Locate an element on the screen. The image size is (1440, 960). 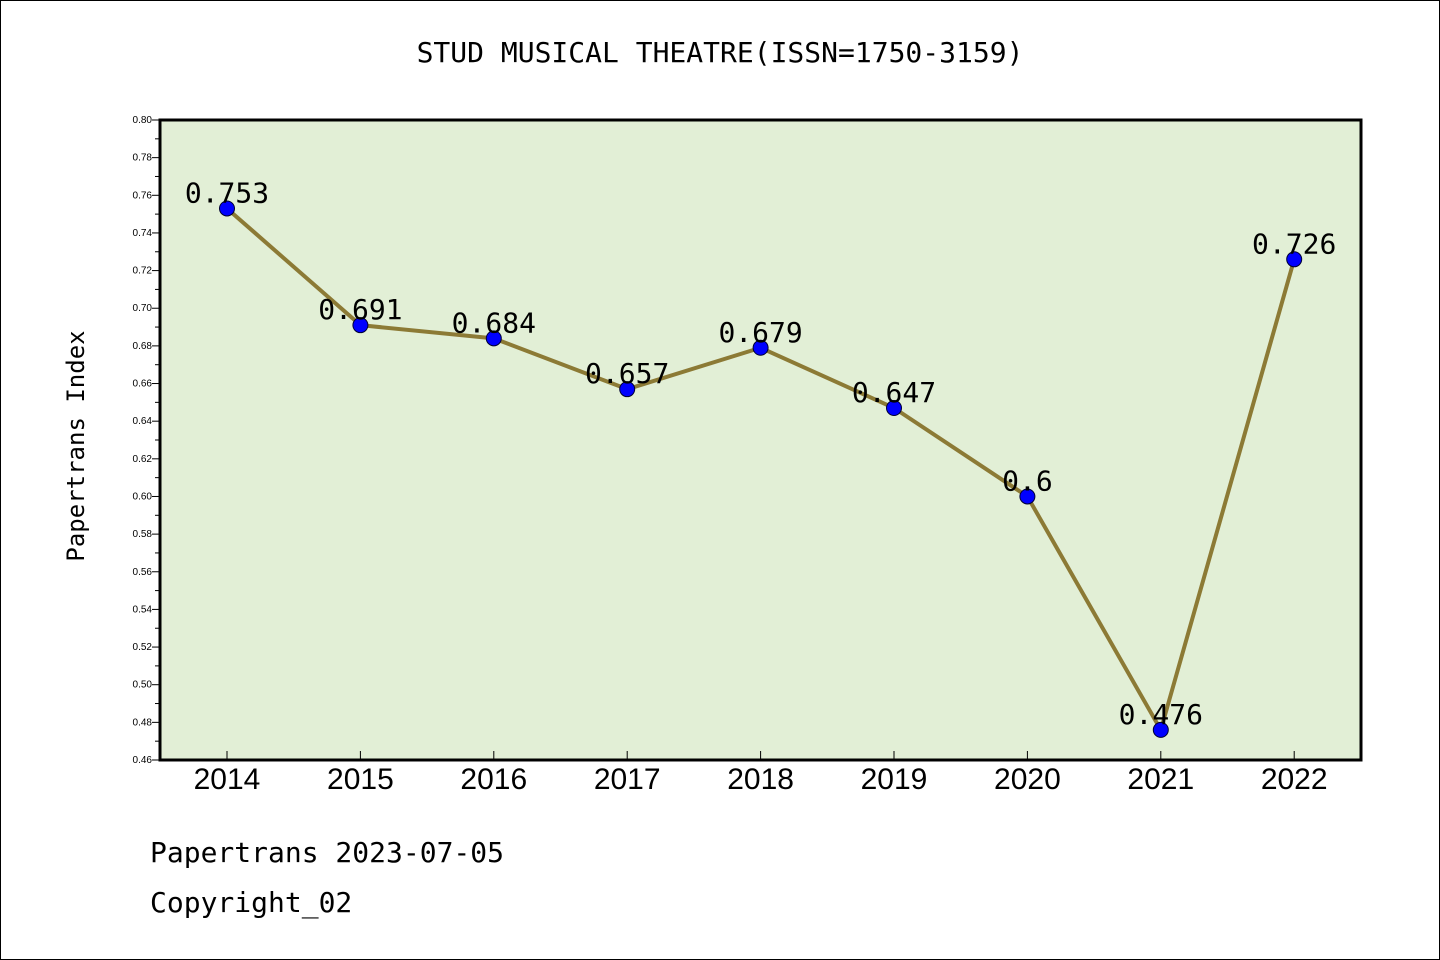
y-tick-label: 0.54 is located at coordinates (143, 609).